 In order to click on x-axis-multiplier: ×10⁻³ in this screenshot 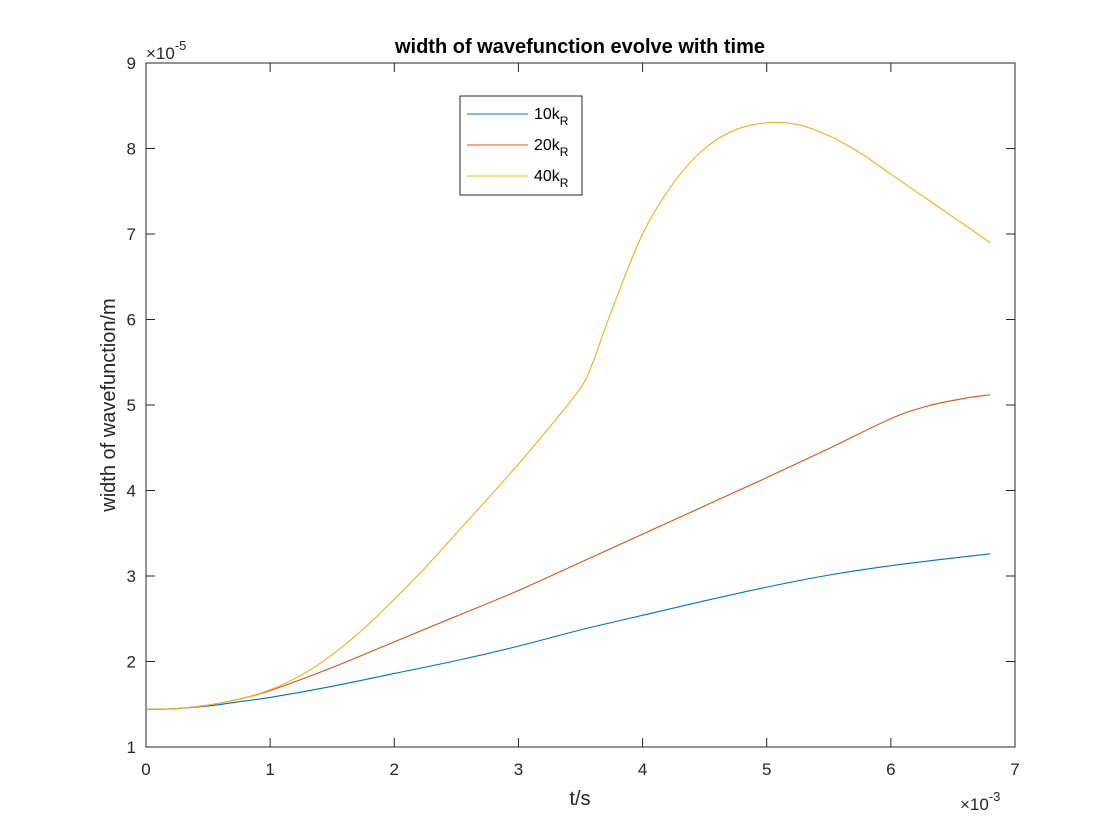, I will do `click(980, 801)`.